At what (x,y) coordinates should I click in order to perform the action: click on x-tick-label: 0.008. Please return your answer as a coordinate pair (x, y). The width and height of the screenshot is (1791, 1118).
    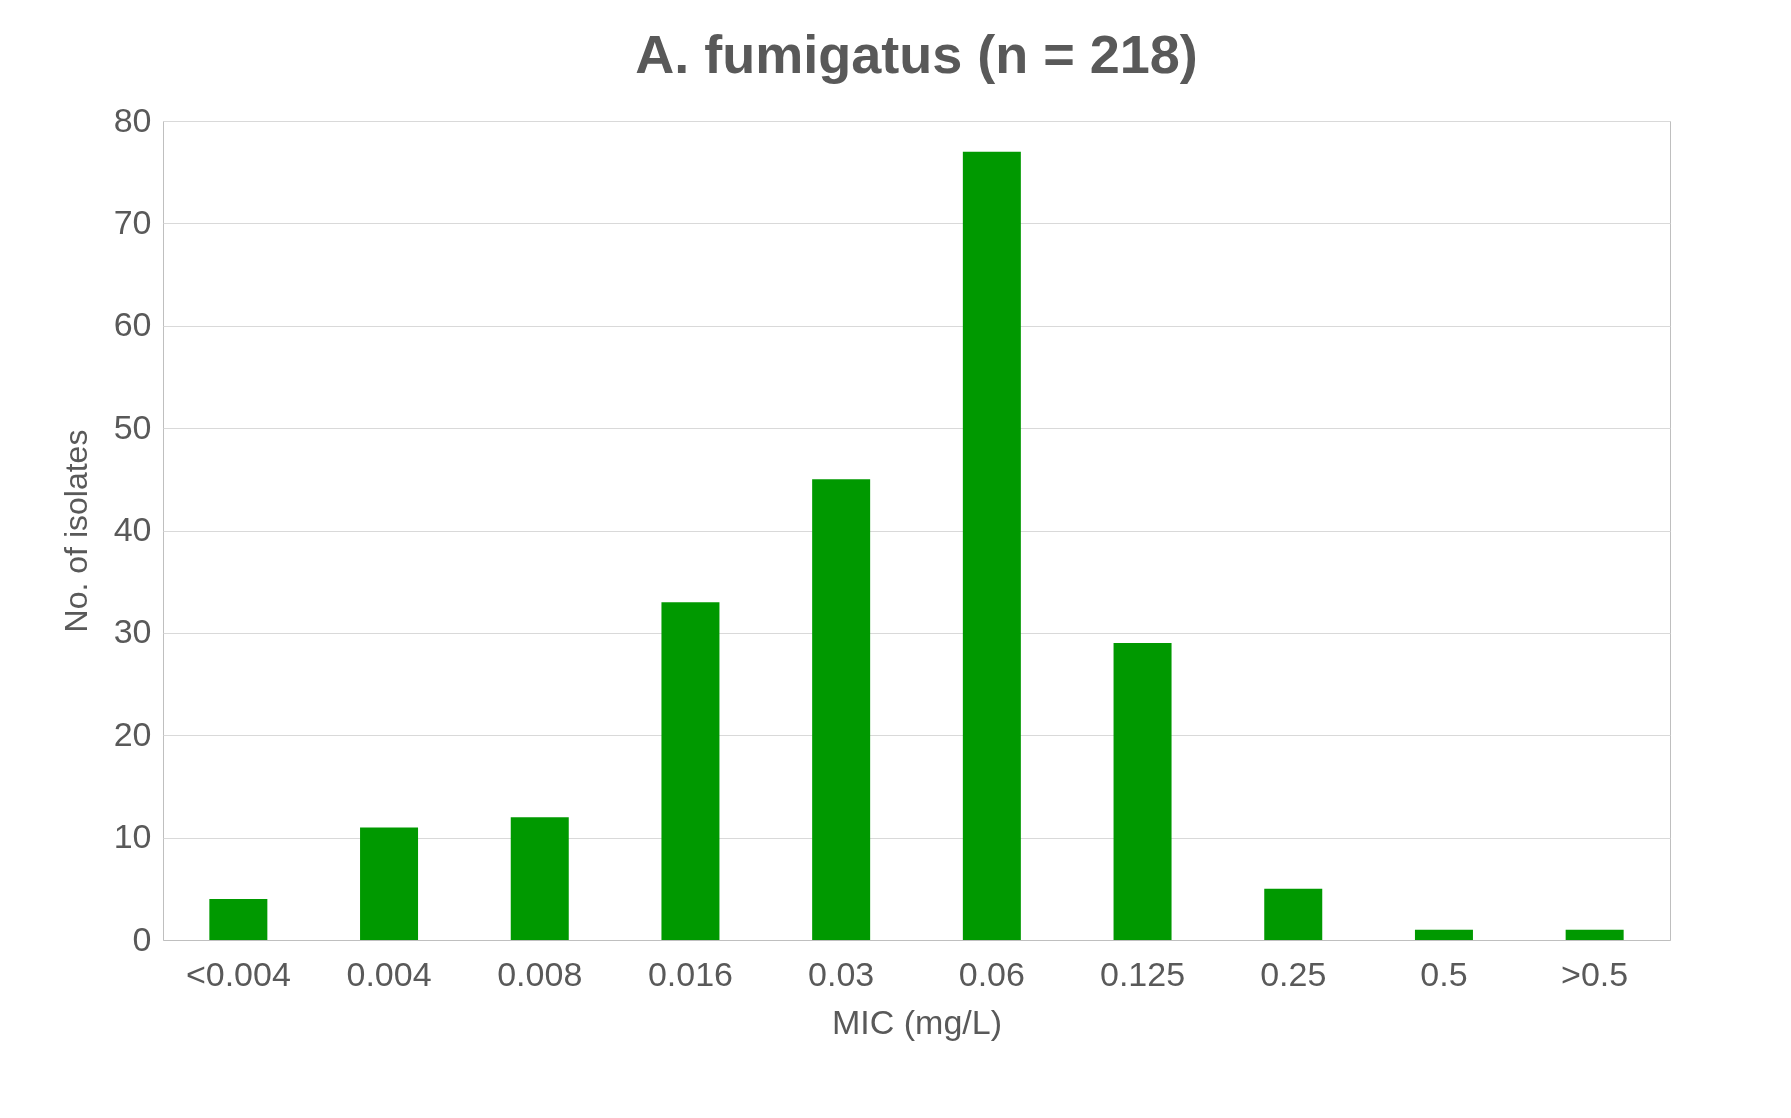
    Looking at the image, I should click on (540, 973).